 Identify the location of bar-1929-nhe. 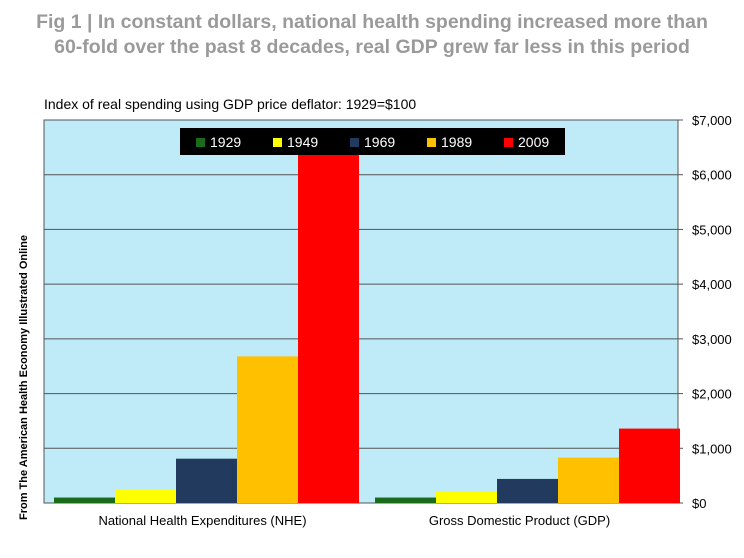
(84, 500).